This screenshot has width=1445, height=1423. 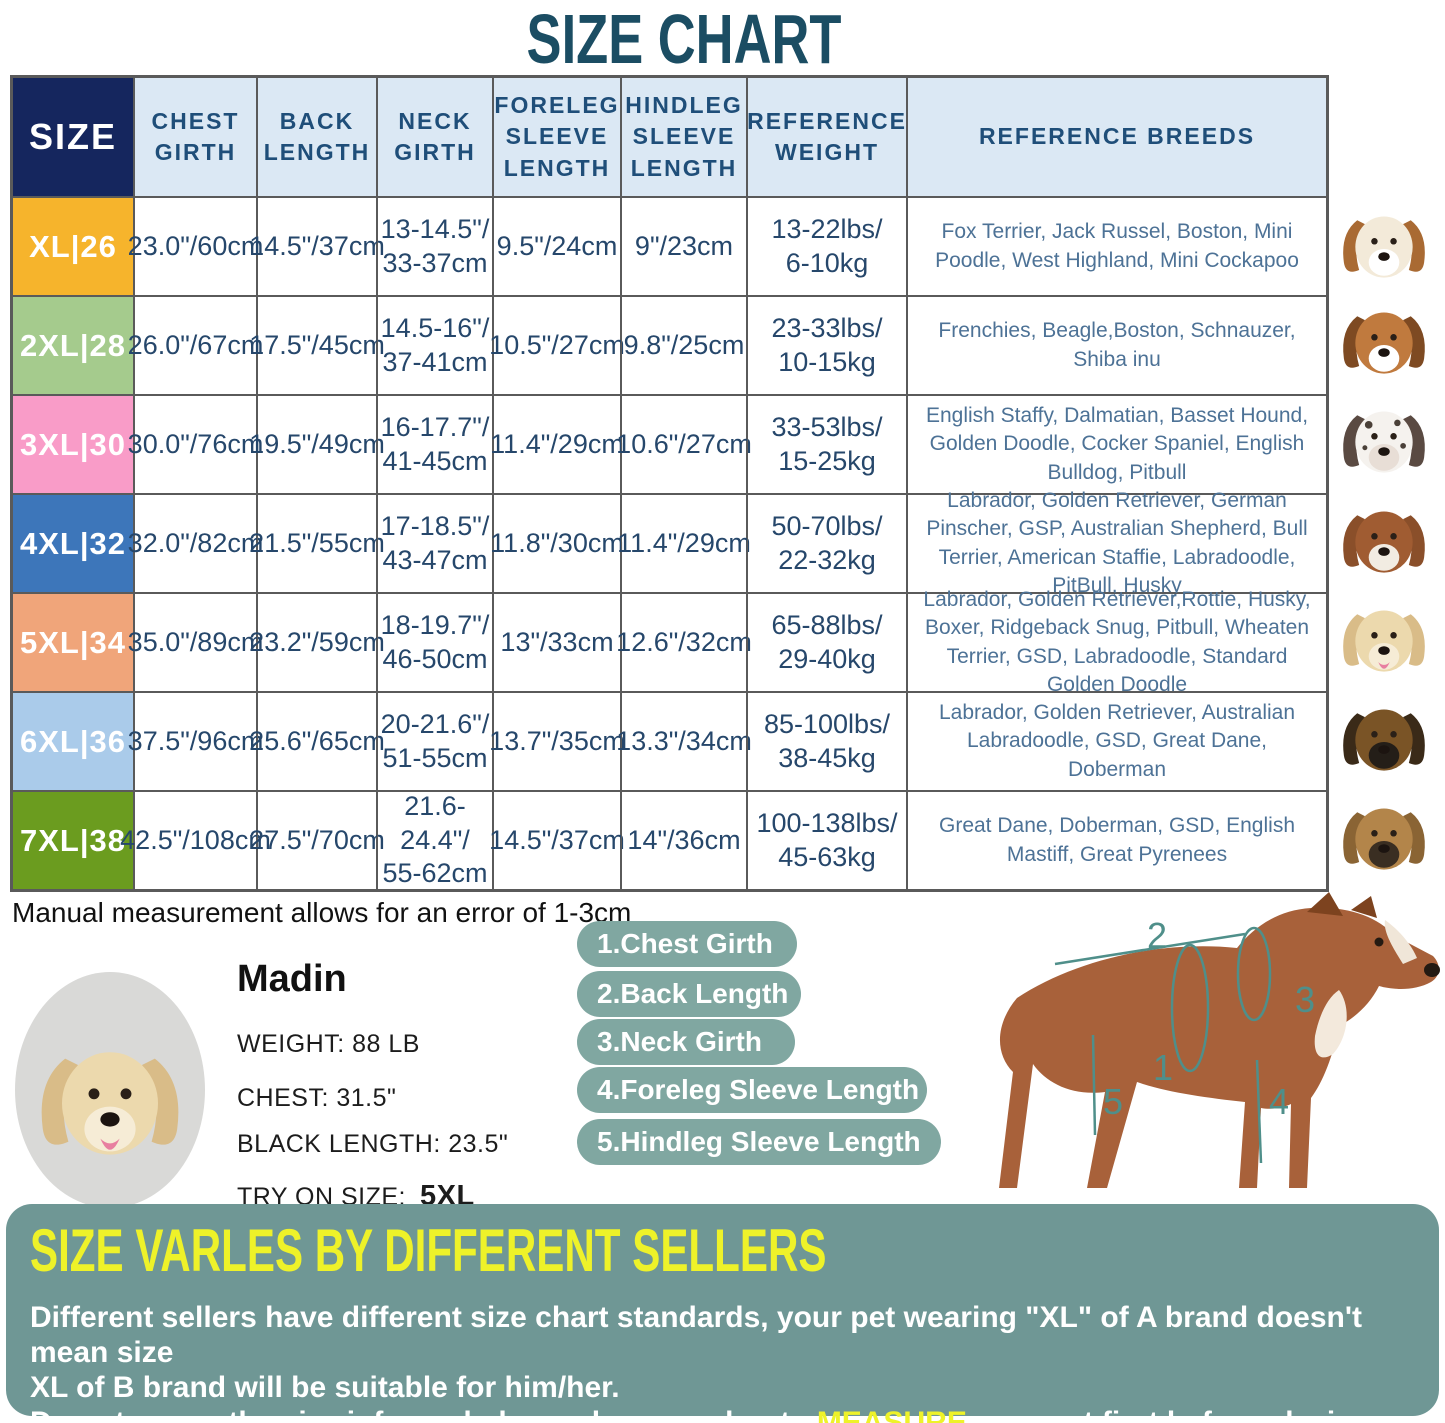 What do you see at coordinates (686, 1042) in the screenshot?
I see `measure-label-neck-girth: 3.Neck Girth` at bounding box center [686, 1042].